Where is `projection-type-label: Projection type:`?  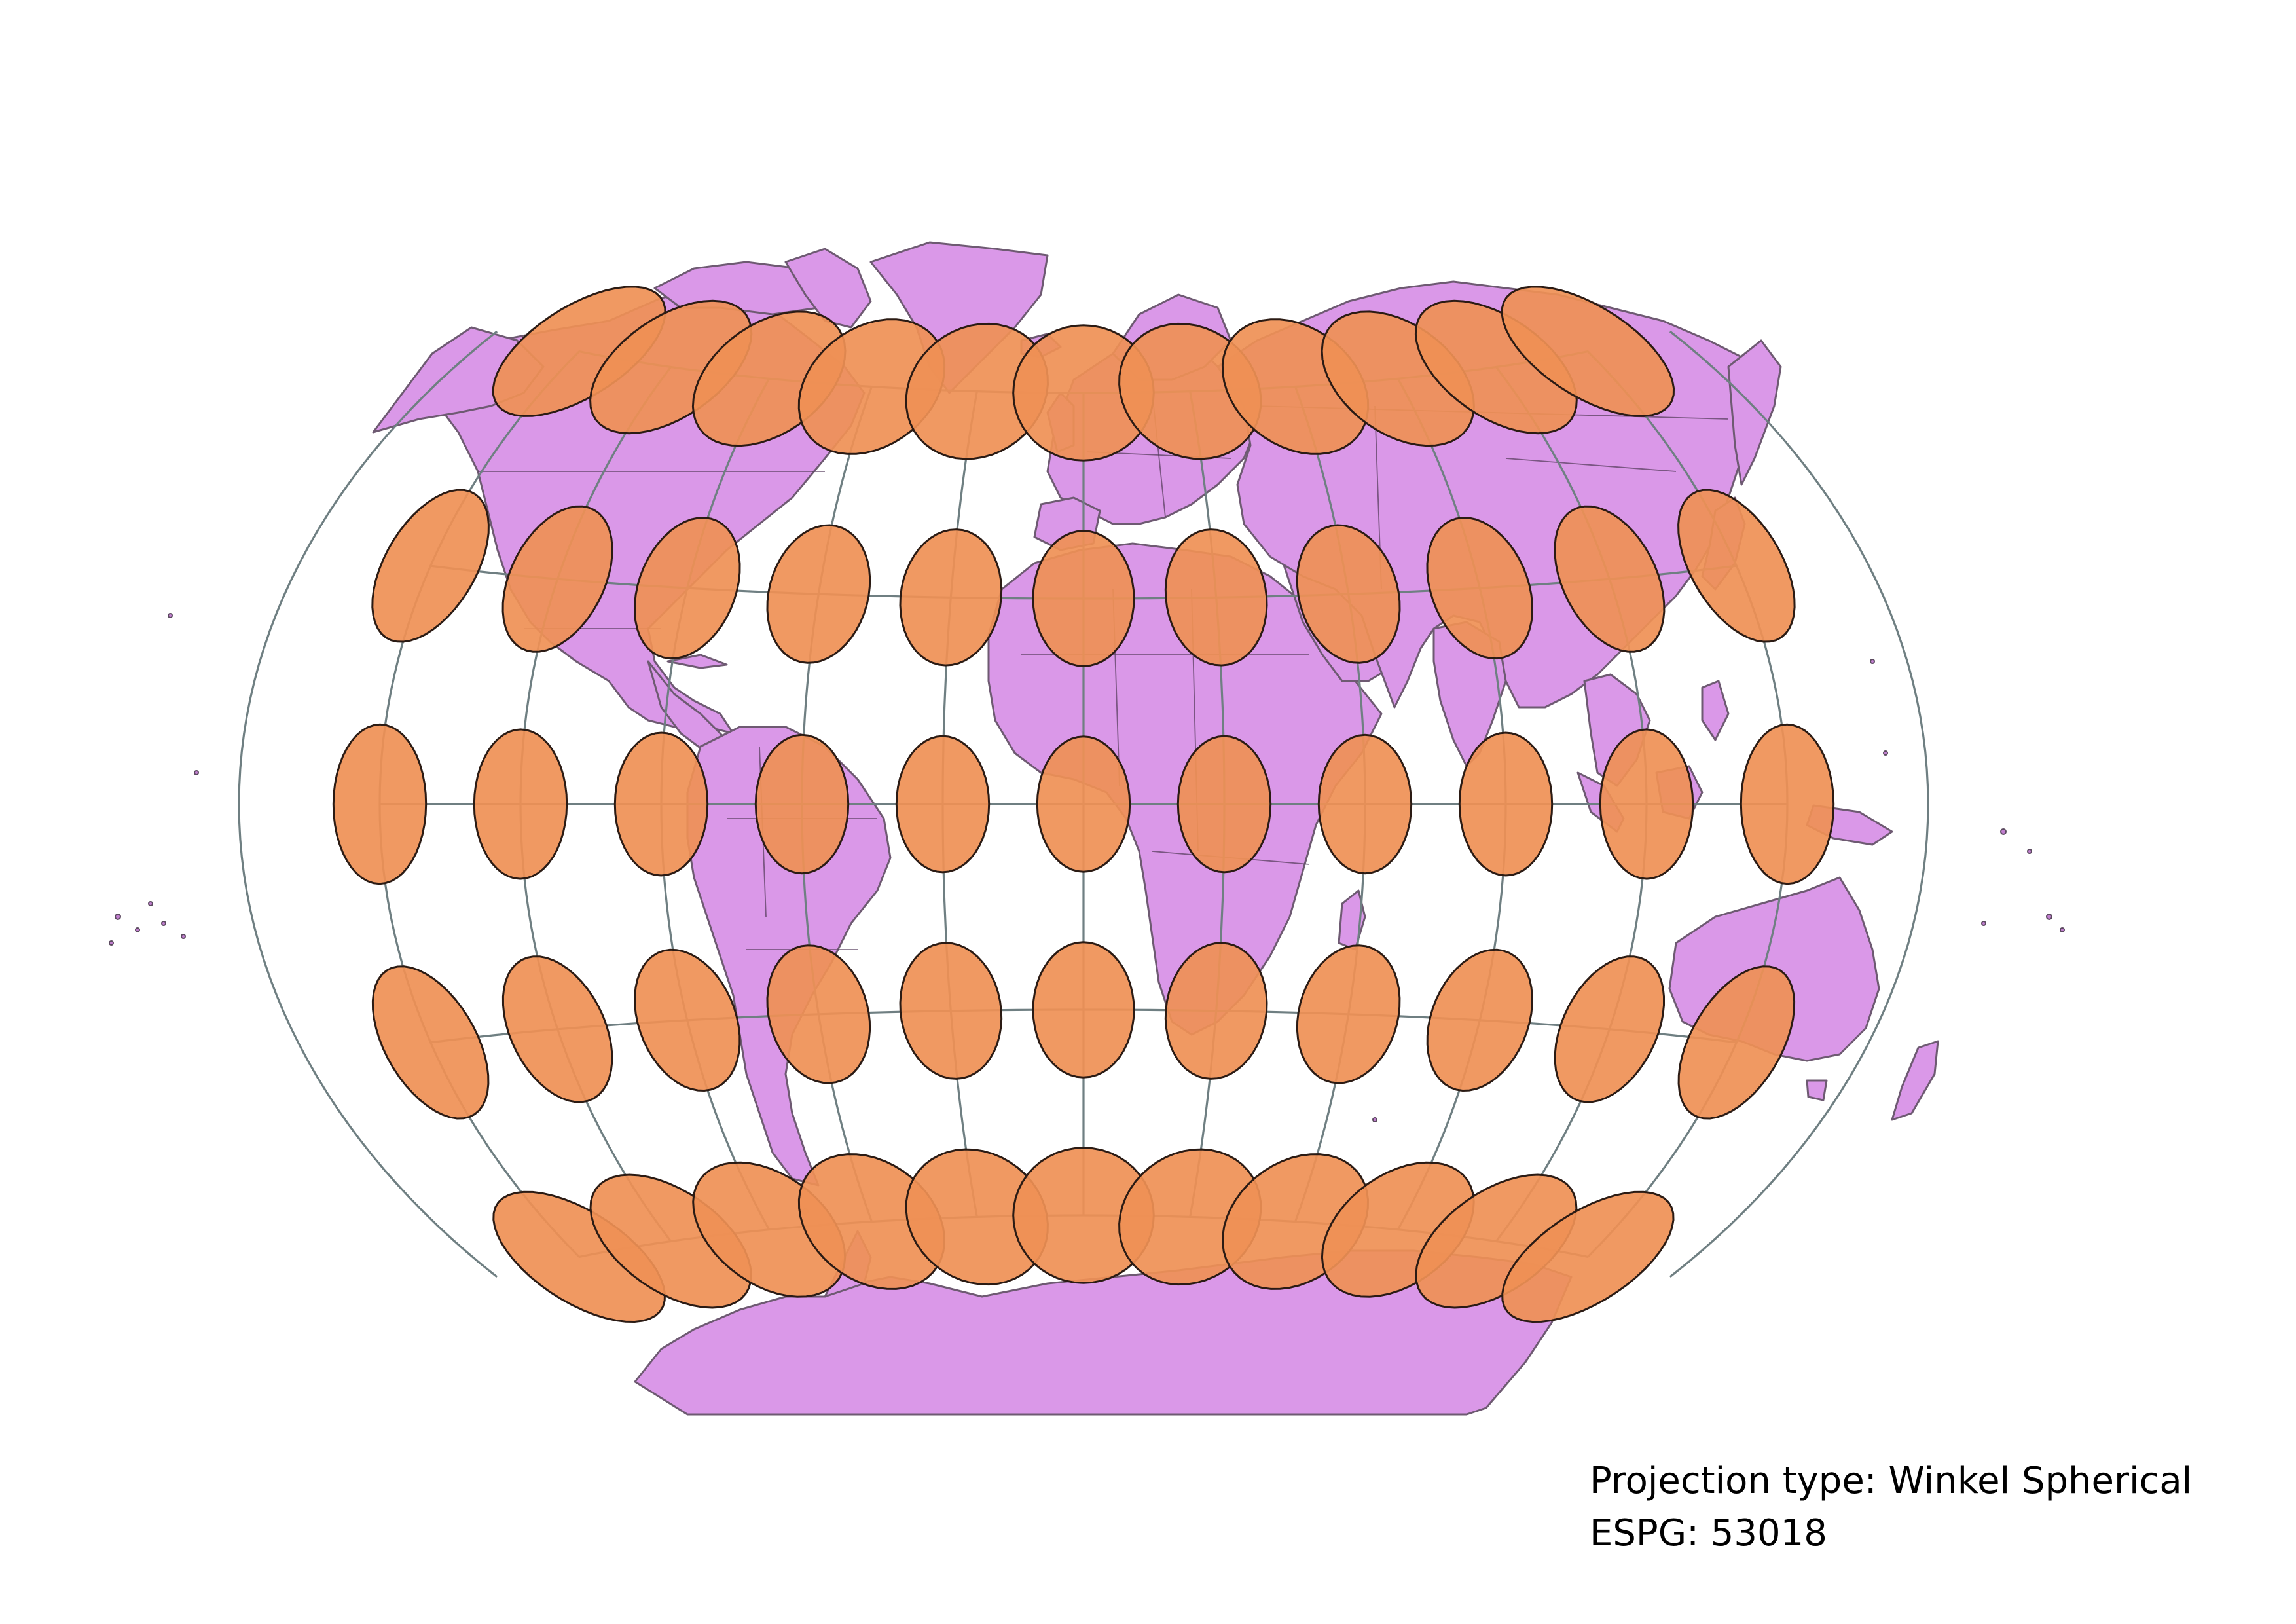 projection-type-label: Projection type: is located at coordinates (1733, 1481).